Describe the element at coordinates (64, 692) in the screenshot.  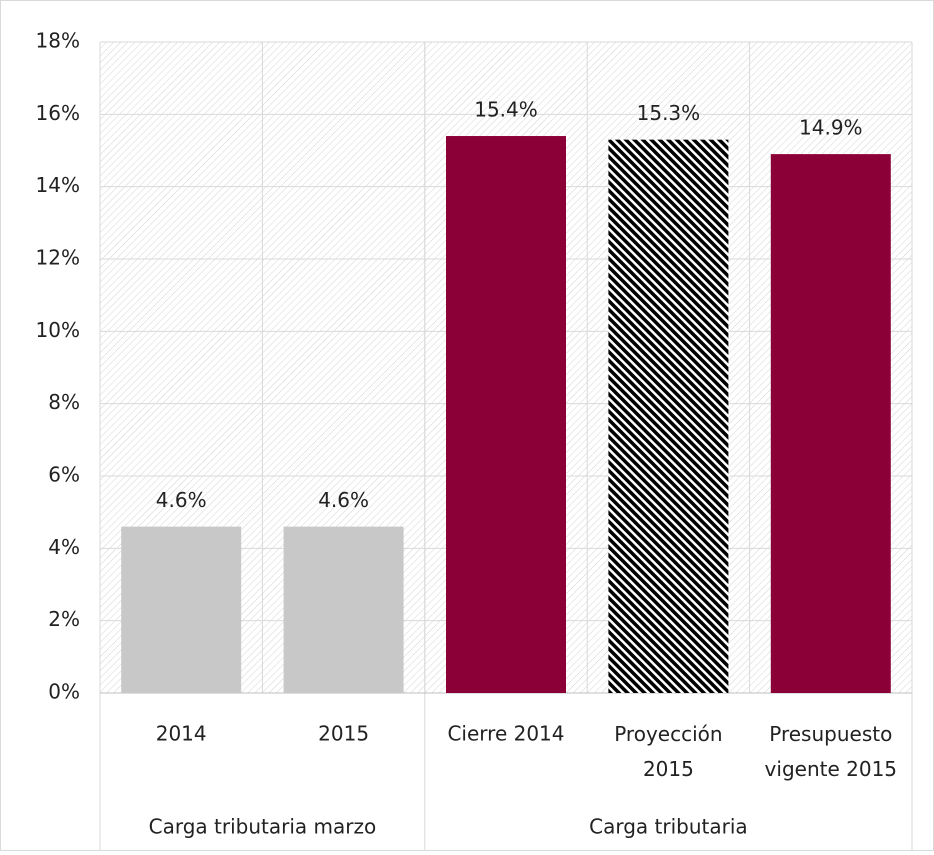
I see `y-tick-label: 0%` at that location.